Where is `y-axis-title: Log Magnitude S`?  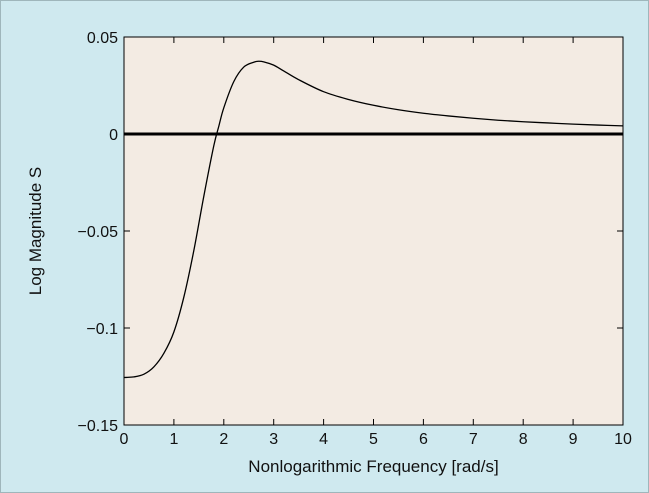 y-axis-title: Log Magnitude S is located at coordinates (35, 231).